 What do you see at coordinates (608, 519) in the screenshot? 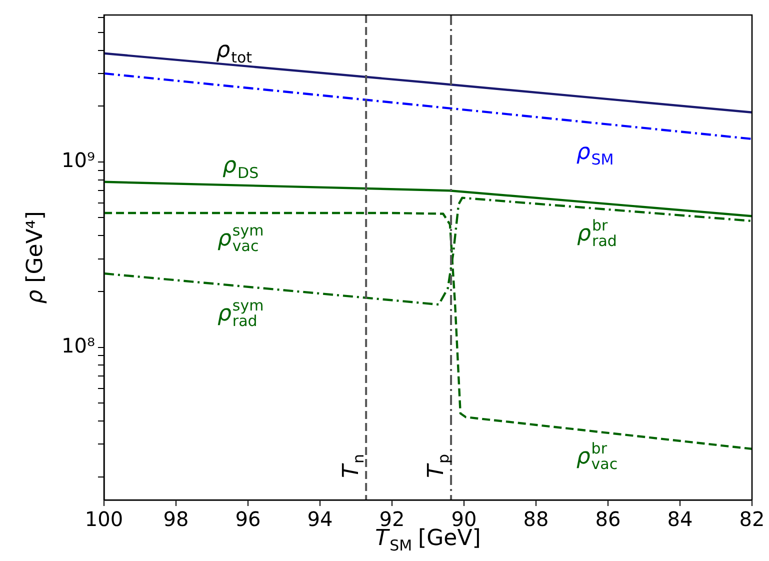
I see `x-tick-label: 86` at bounding box center [608, 519].